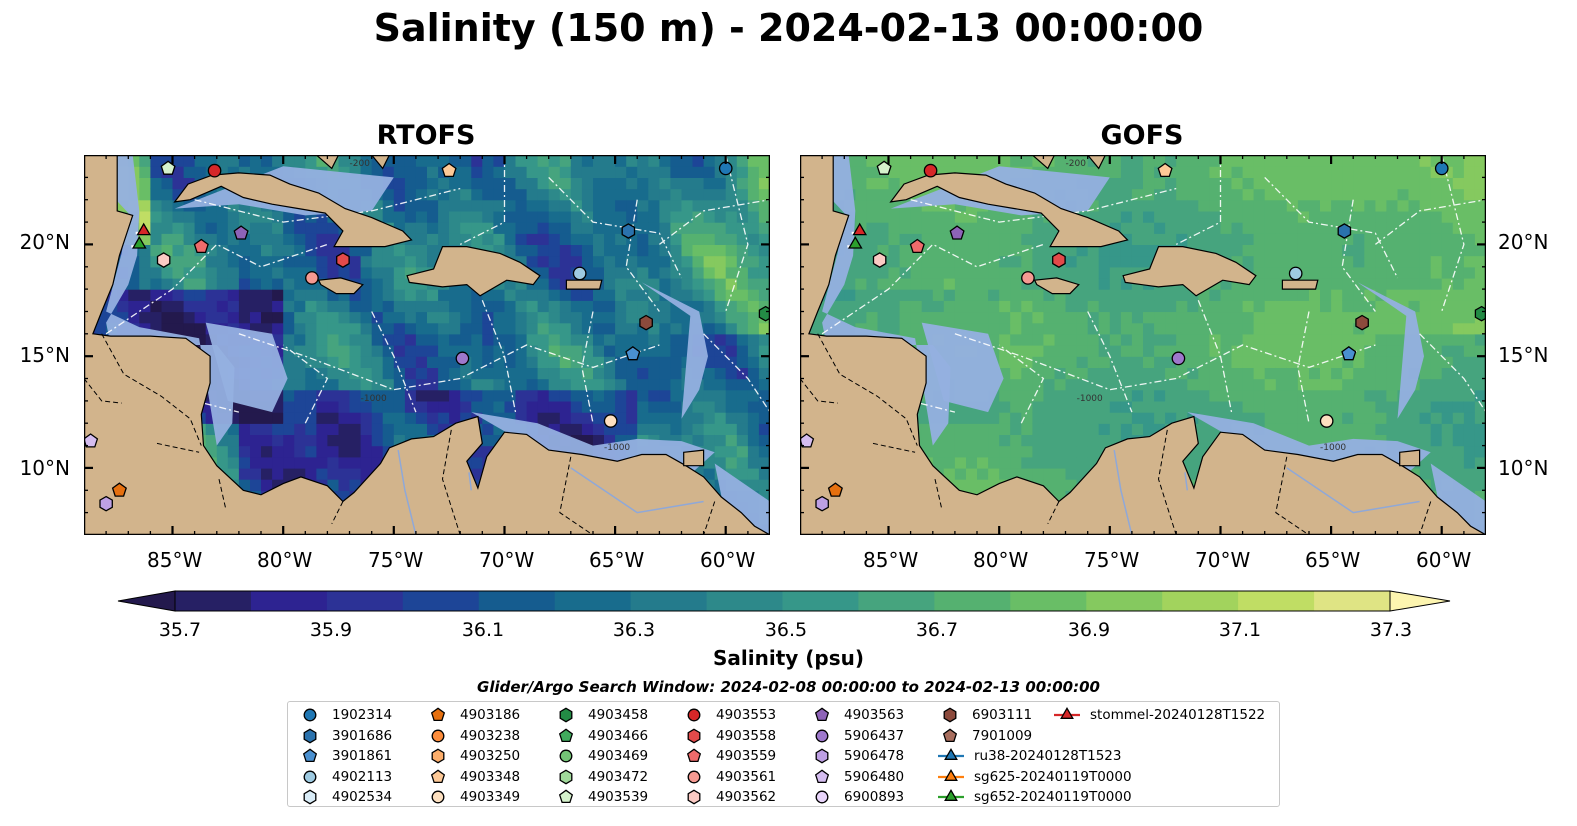 This screenshot has height=826, width=1577. Describe the element at coordinates (362, 797) in the screenshot. I see `legend-label: 4902534` at that location.